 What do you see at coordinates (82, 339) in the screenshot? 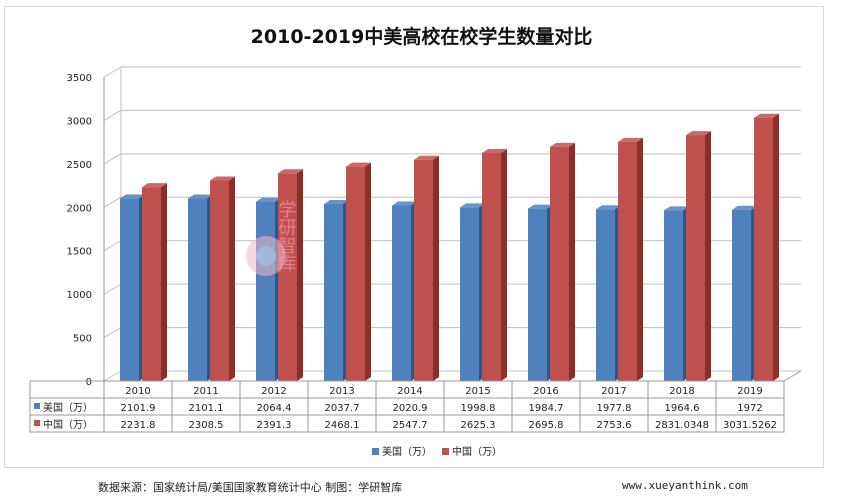
I see `y-tick-label: 500` at bounding box center [82, 339].